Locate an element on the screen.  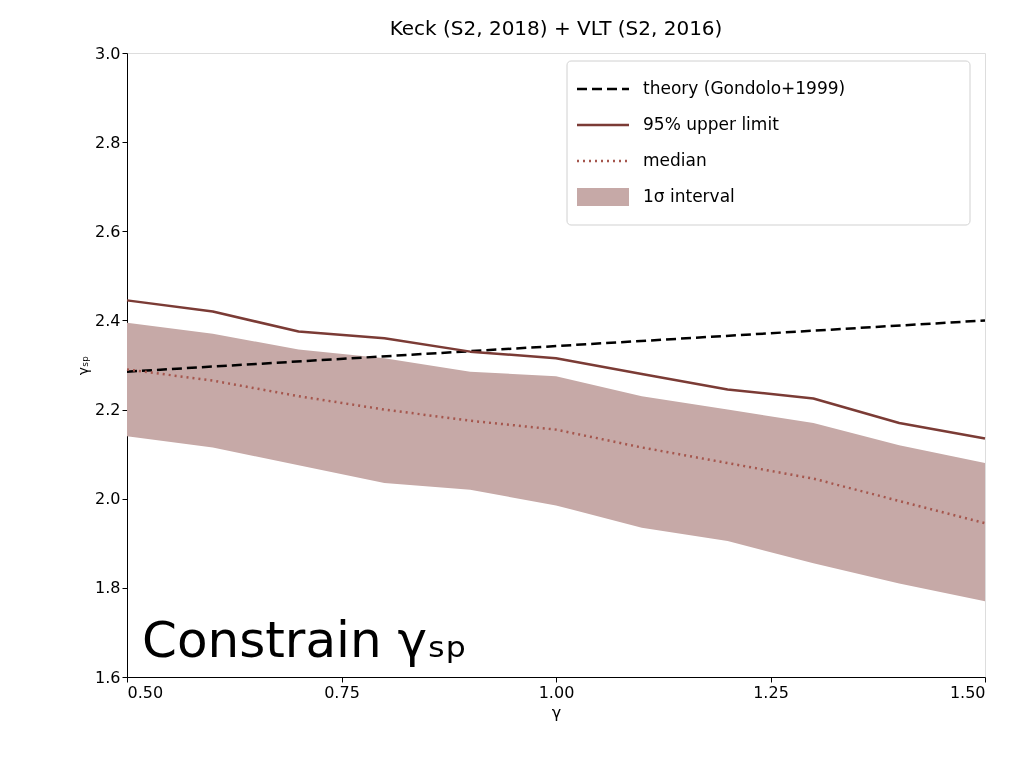
y-tick-label: 2.4 is located at coordinates (108, 320).